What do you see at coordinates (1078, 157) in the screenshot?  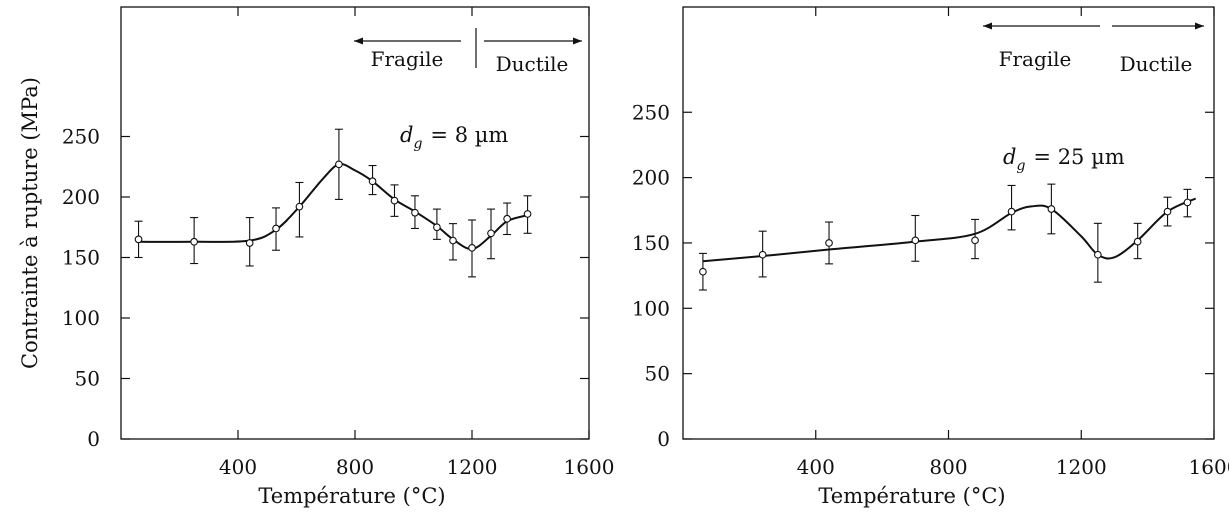 I see `annotation-value: = 25 µm` at bounding box center [1078, 157].